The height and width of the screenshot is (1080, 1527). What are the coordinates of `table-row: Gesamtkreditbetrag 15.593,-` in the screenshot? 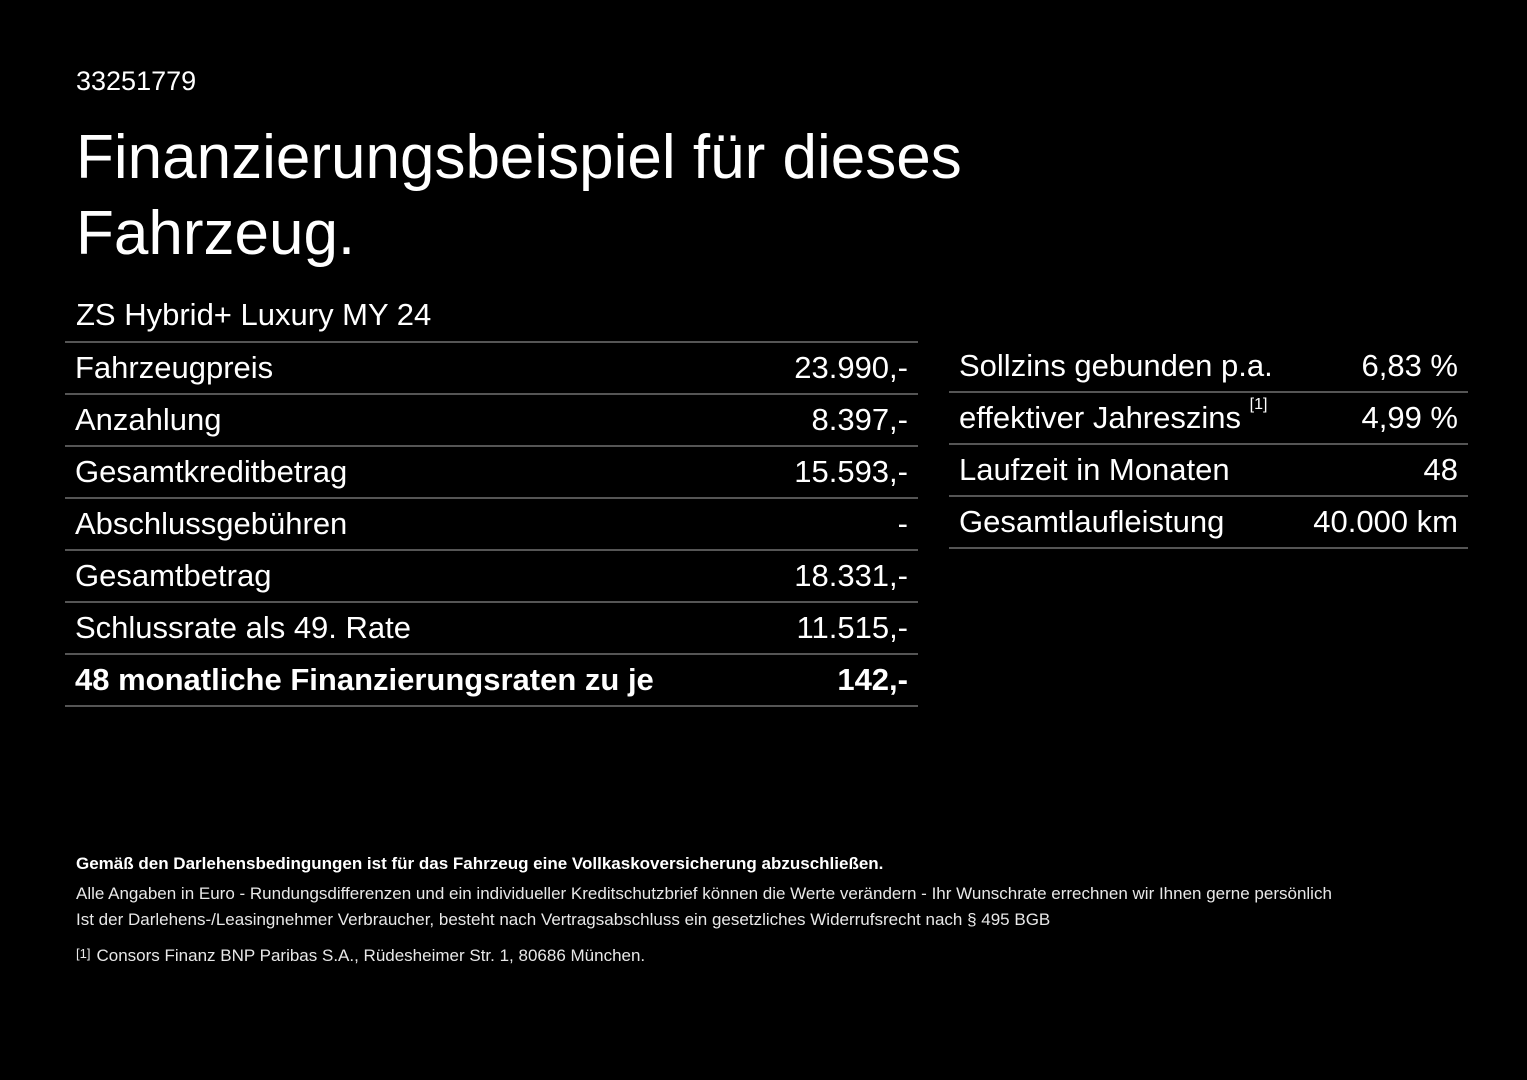 It's located at (491, 472).